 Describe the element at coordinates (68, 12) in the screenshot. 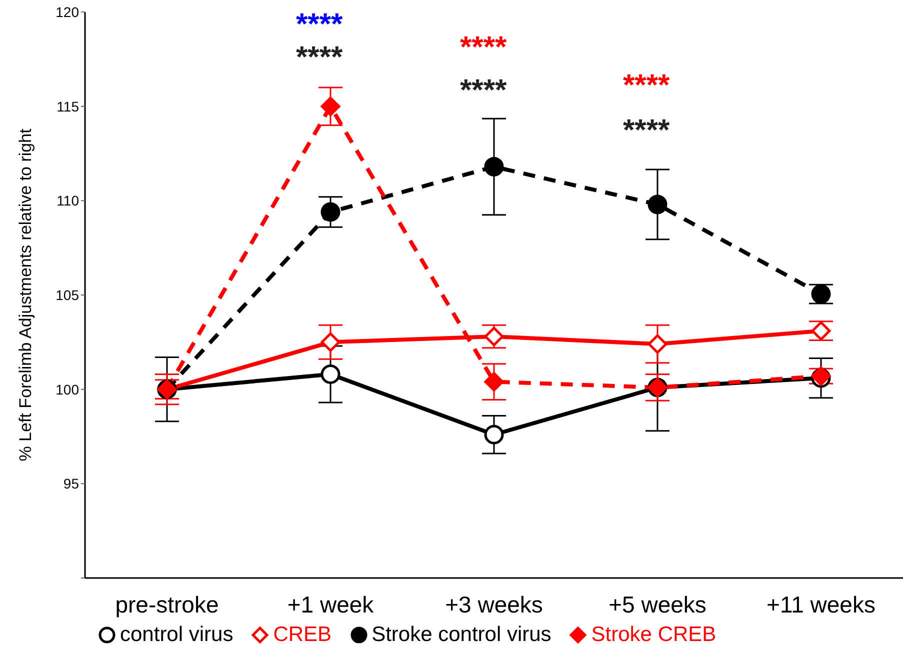

I see `y-tick-label: 120` at that location.